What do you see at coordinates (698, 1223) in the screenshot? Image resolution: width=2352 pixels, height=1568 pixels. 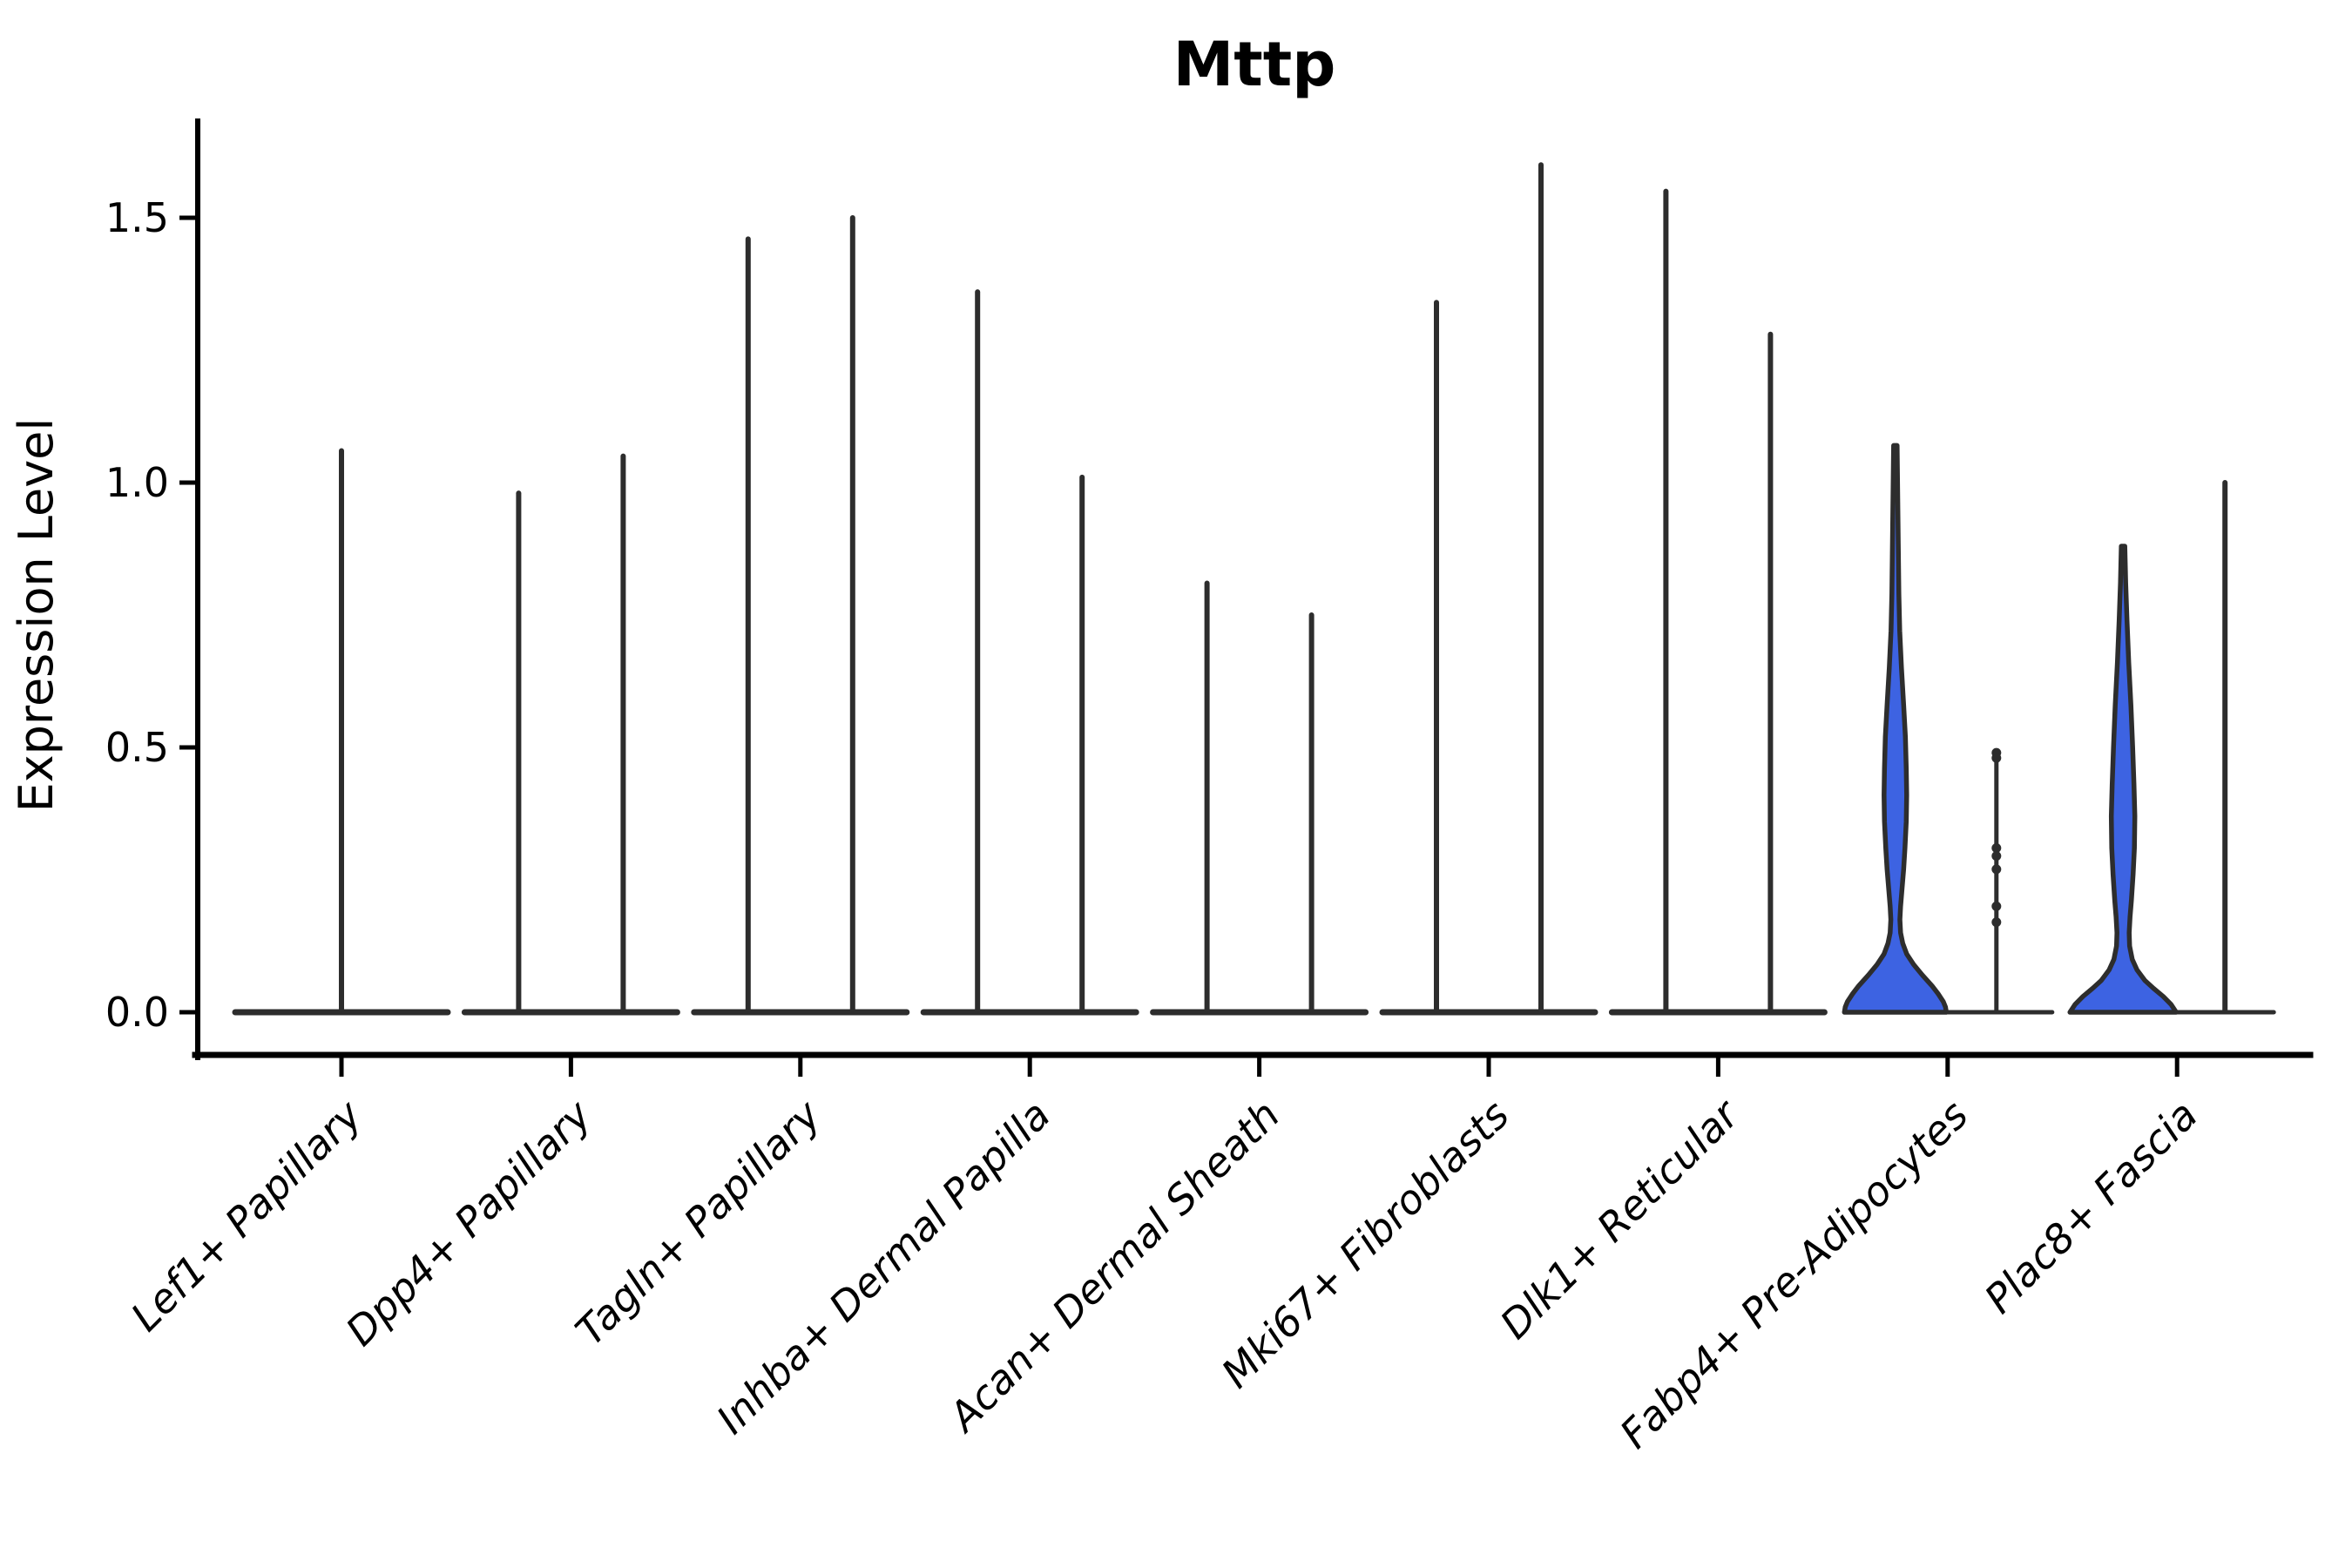 I see `x-axis-label: Tagln+ Papillary` at bounding box center [698, 1223].